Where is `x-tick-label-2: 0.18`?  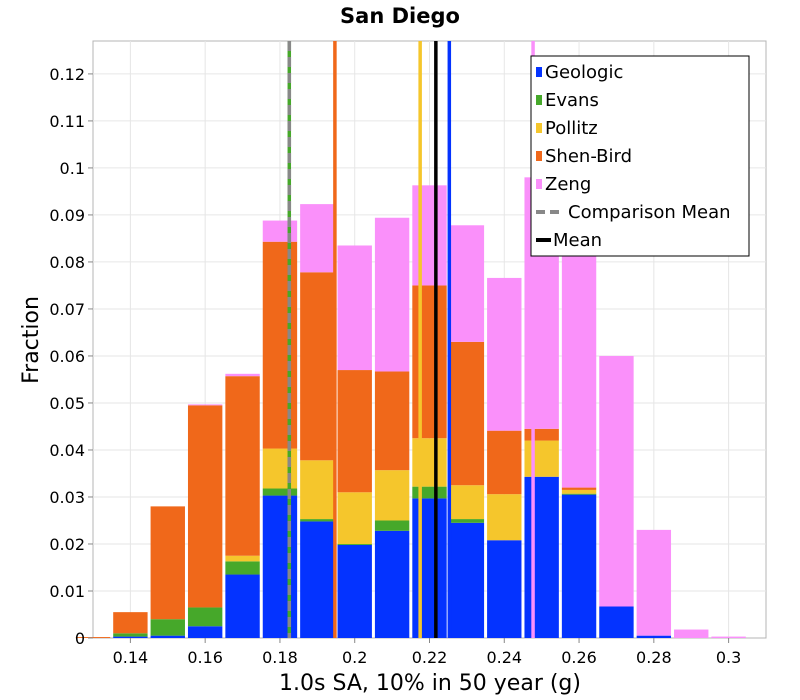
x-tick-label-2: 0.18 is located at coordinates (280, 657).